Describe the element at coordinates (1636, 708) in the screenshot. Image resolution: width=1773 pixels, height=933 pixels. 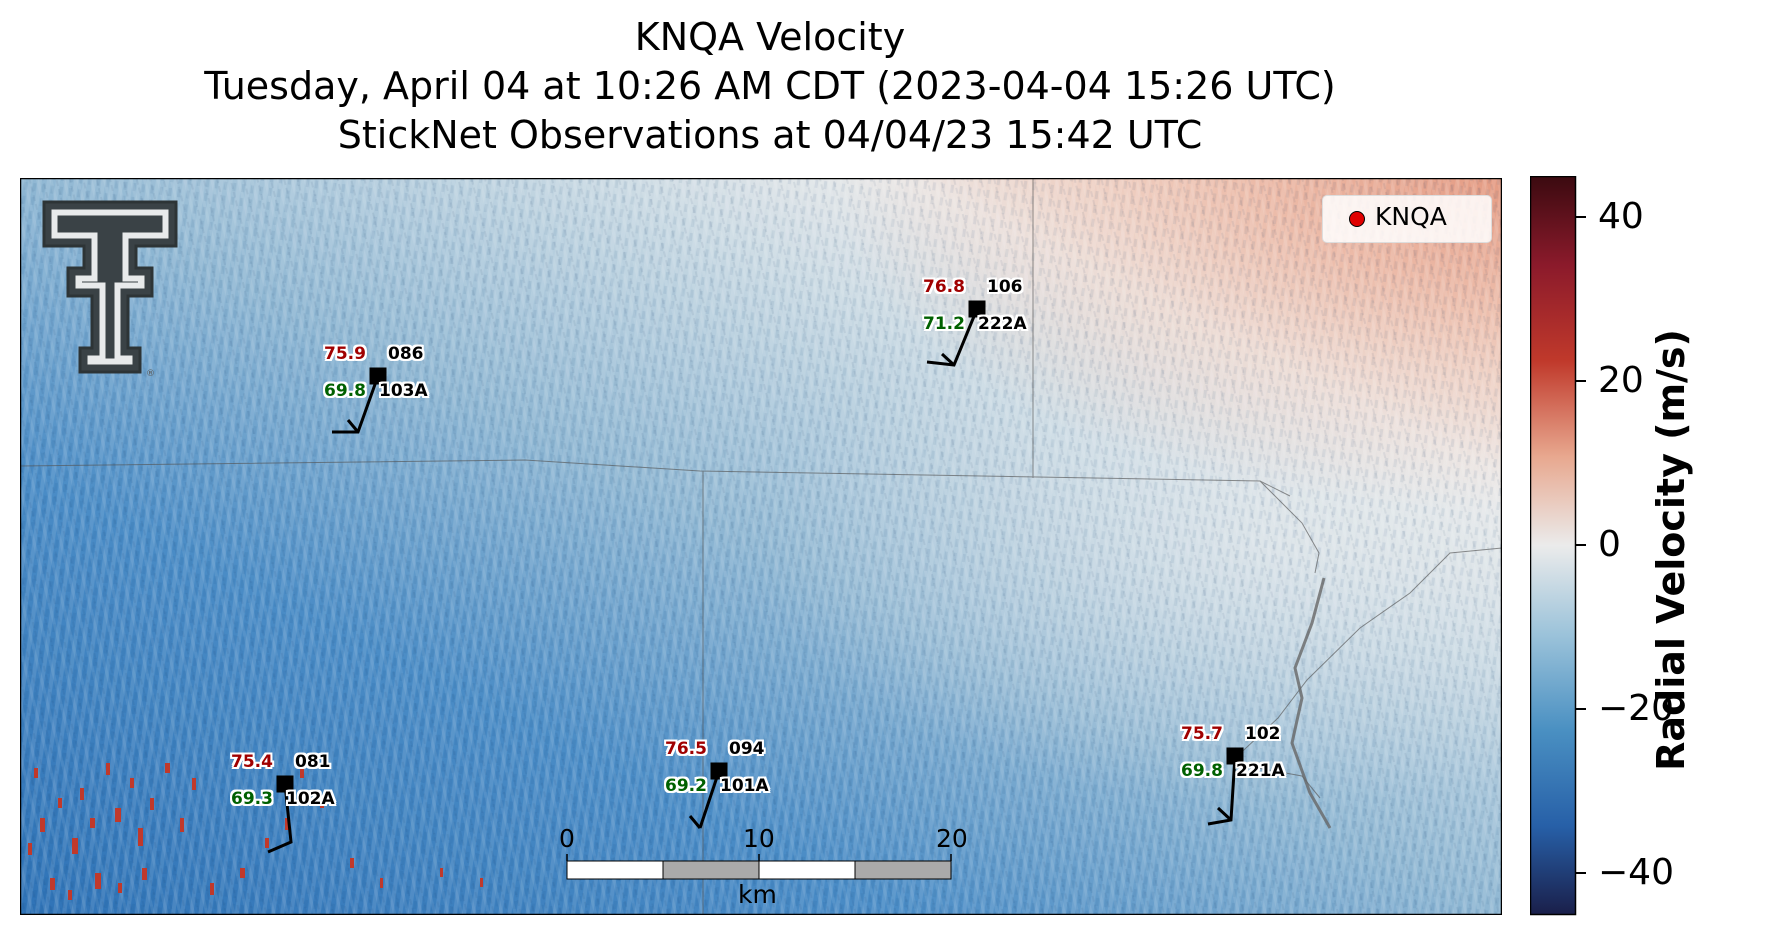
I see `colorbar-tick-neg20: −20` at that location.